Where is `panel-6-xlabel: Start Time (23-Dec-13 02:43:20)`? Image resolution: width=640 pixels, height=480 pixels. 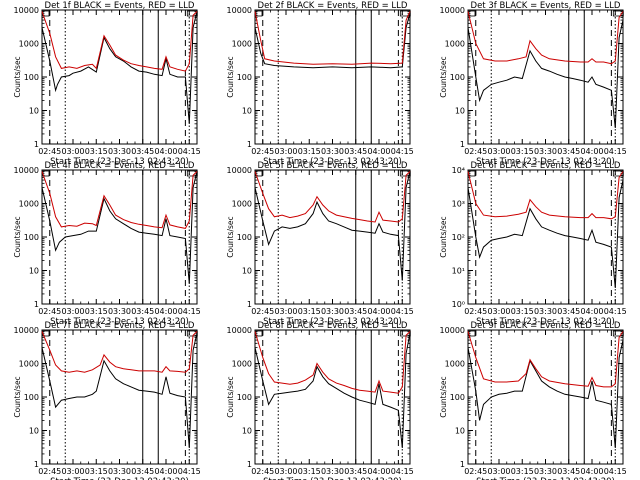
panel-6-xlabel: Start Time (23-Dec-13 02:43:20) is located at coordinates (545, 322).